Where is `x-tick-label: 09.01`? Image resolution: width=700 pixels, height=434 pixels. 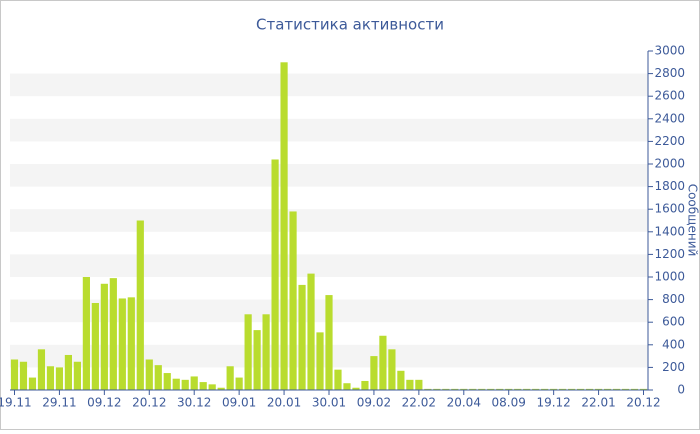 x-tick-label: 09.01 is located at coordinates (239, 403).